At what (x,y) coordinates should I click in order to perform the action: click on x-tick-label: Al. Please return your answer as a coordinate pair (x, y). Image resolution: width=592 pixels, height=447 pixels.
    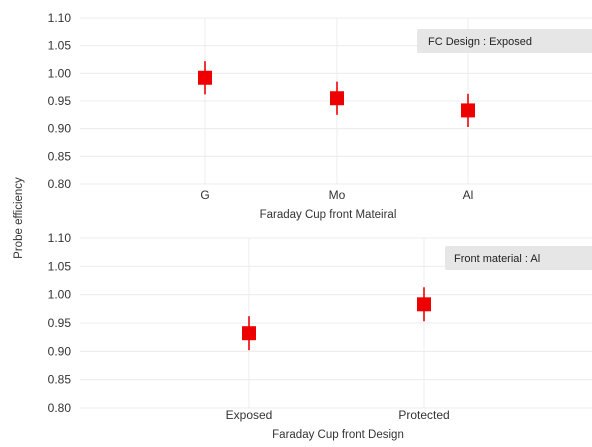
    Looking at the image, I should click on (468, 195).